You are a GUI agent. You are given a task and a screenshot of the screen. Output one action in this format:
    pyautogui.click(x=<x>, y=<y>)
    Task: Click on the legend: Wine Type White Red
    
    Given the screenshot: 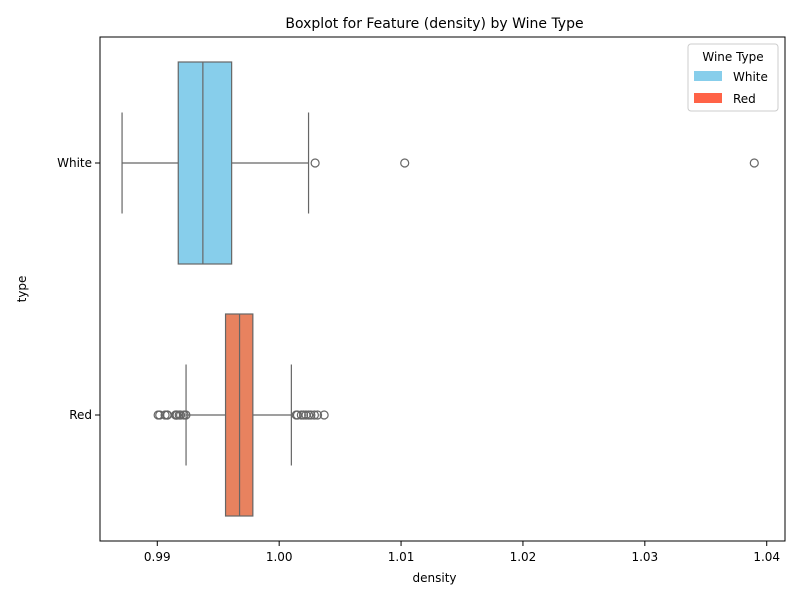 What is the action you would take?
    pyautogui.click(x=733, y=77)
    